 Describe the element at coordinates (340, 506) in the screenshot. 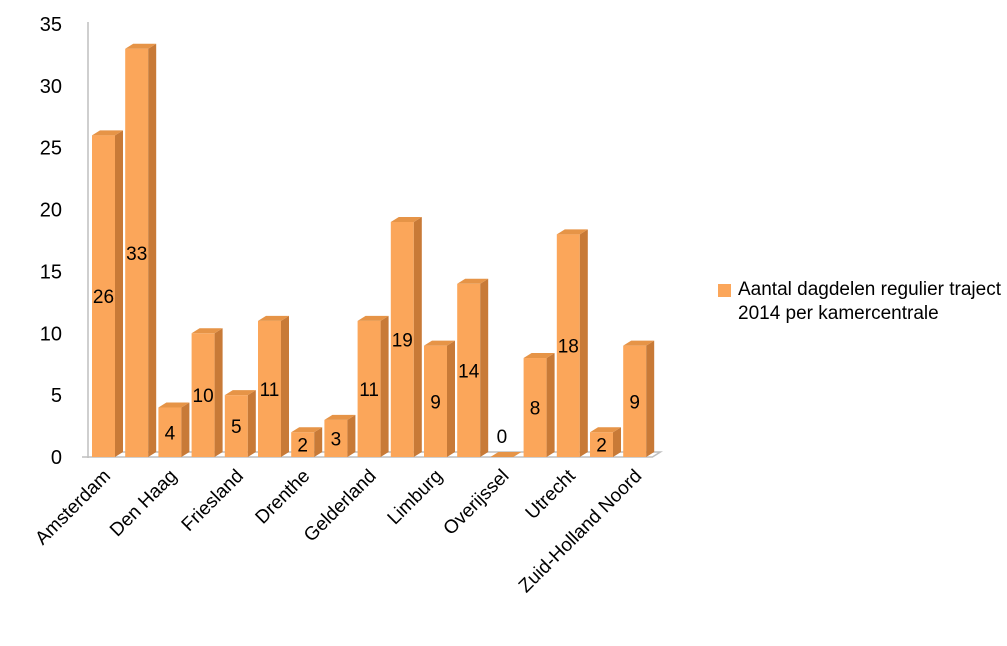

I see `x-category-label: Gelderland` at that location.